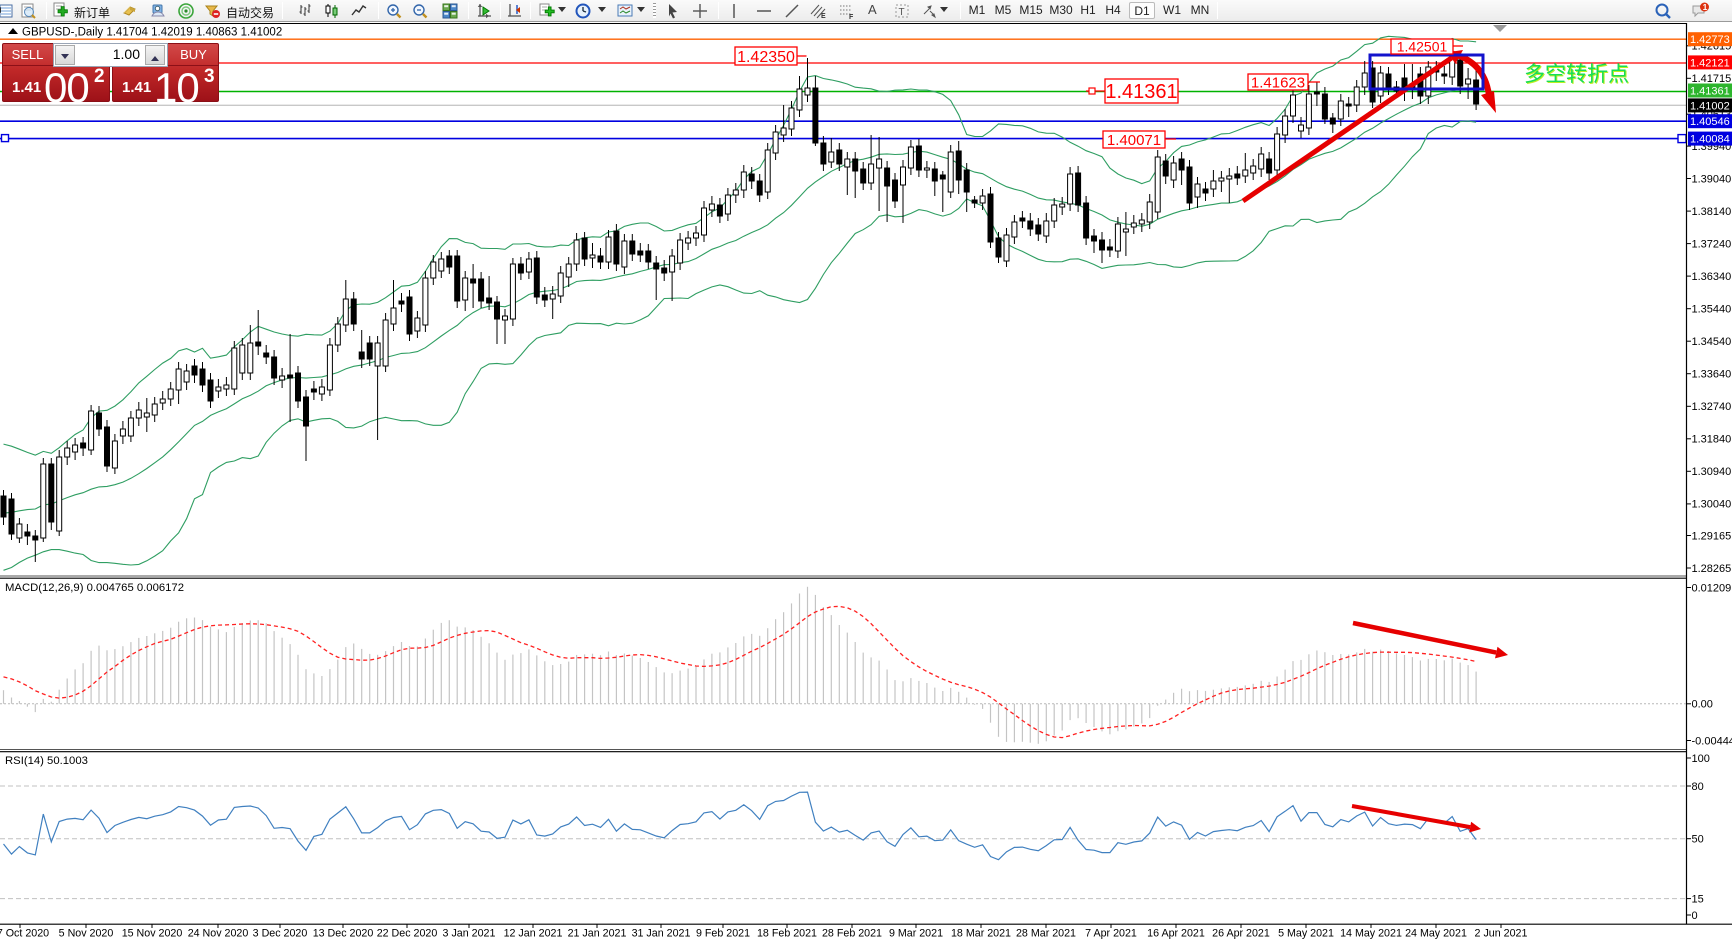 Image resolution: width=1732 pixels, height=940 pixels. What do you see at coordinates (916, 934) in the screenshot?
I see `svg-text: 9 Mar 2021` at bounding box center [916, 934].